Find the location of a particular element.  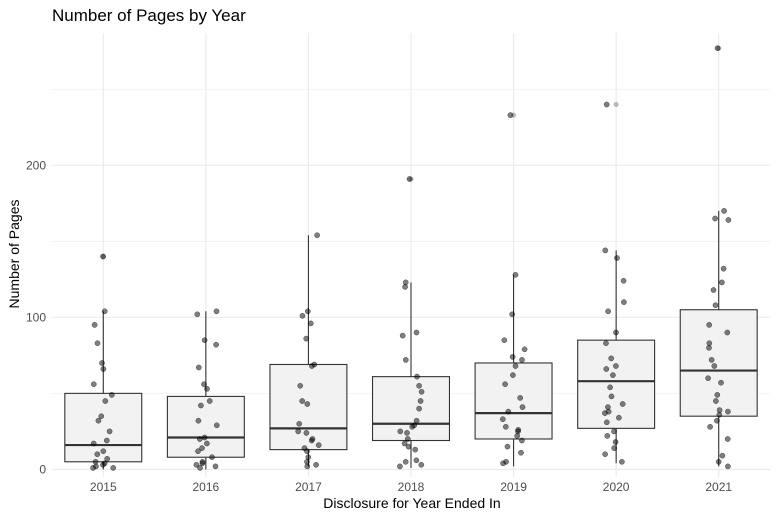

y-axis-title: Number of Pages is located at coordinates (14, 254).